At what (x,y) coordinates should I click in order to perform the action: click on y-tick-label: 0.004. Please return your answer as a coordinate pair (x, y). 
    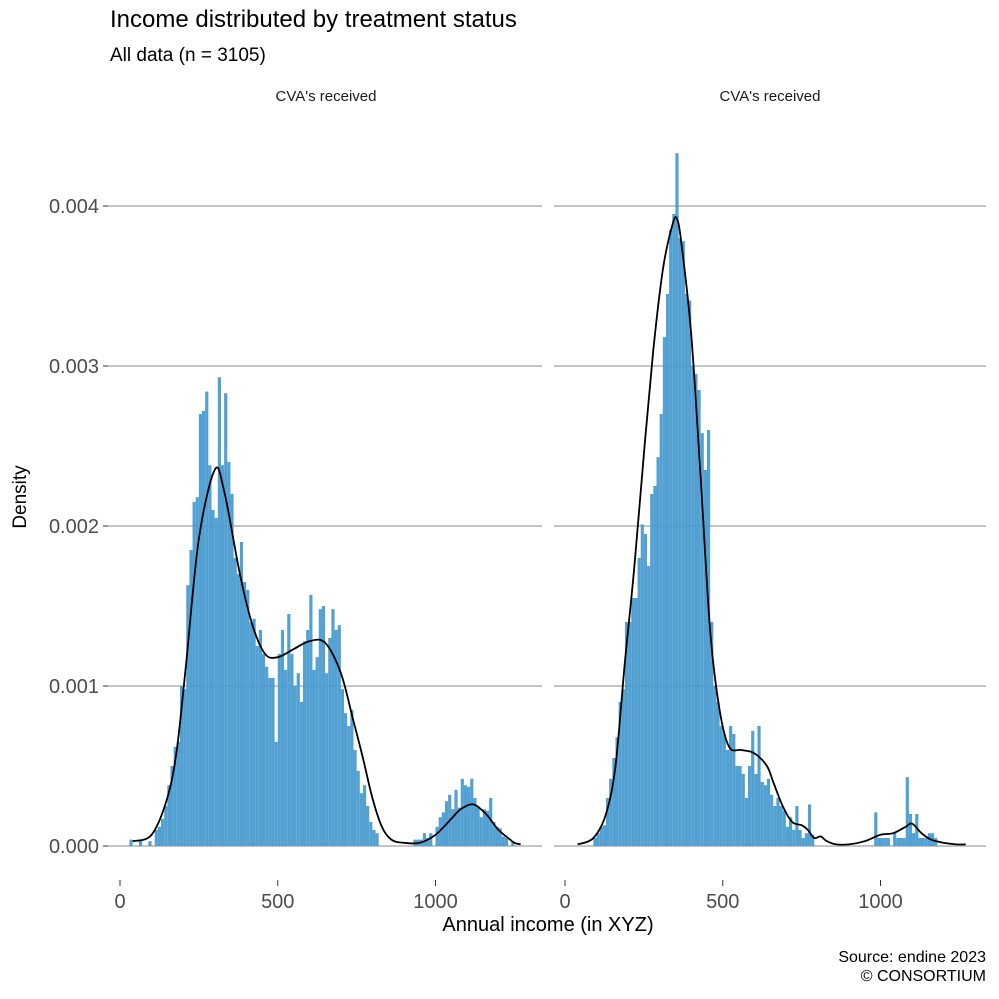
    Looking at the image, I should click on (74, 207).